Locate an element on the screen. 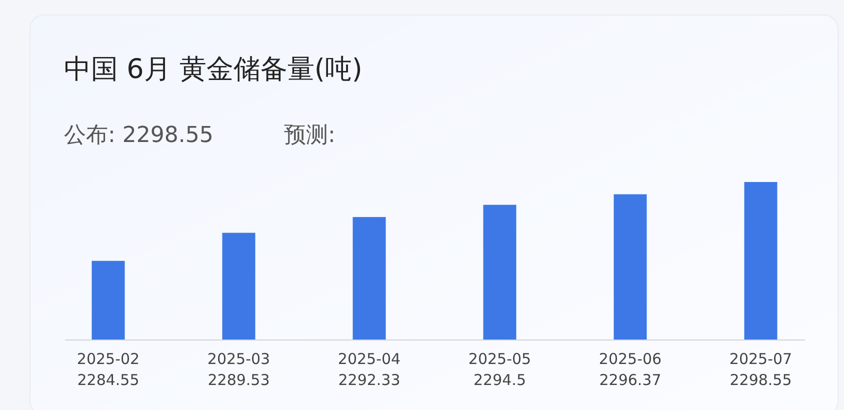 The image size is (844, 410). data-label: 2296.37 is located at coordinates (630, 380).